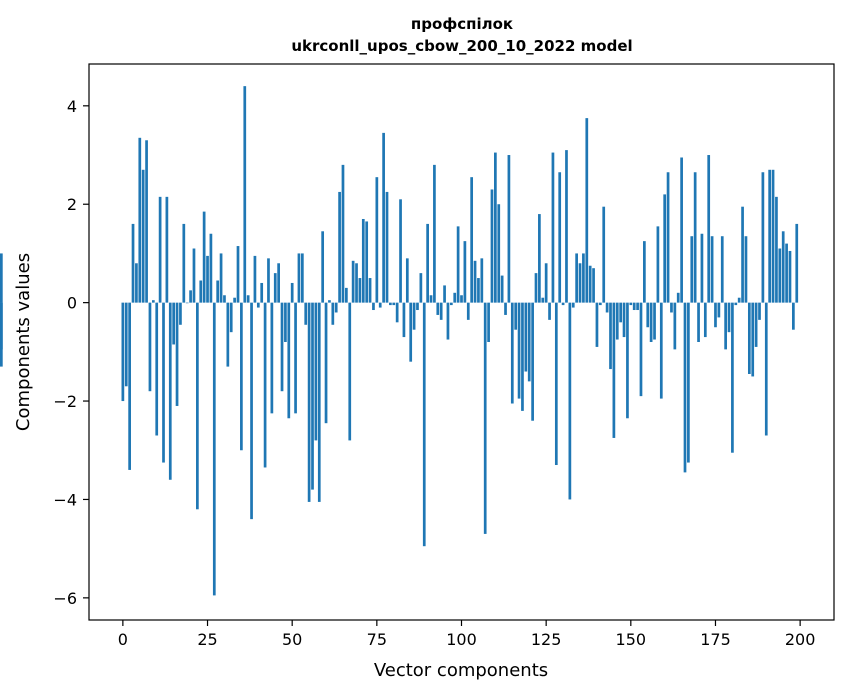 Image resolution: width=847 pixels, height=696 pixels. What do you see at coordinates (72, 106) in the screenshot?
I see `y-tick-label: 4` at bounding box center [72, 106].